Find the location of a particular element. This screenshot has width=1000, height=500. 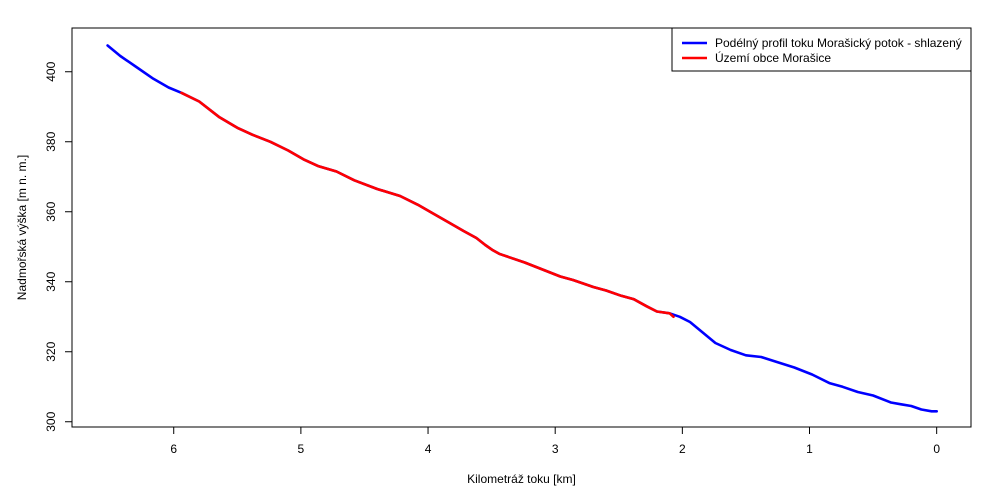

y-tick-label: 360 is located at coordinates (51, 211).